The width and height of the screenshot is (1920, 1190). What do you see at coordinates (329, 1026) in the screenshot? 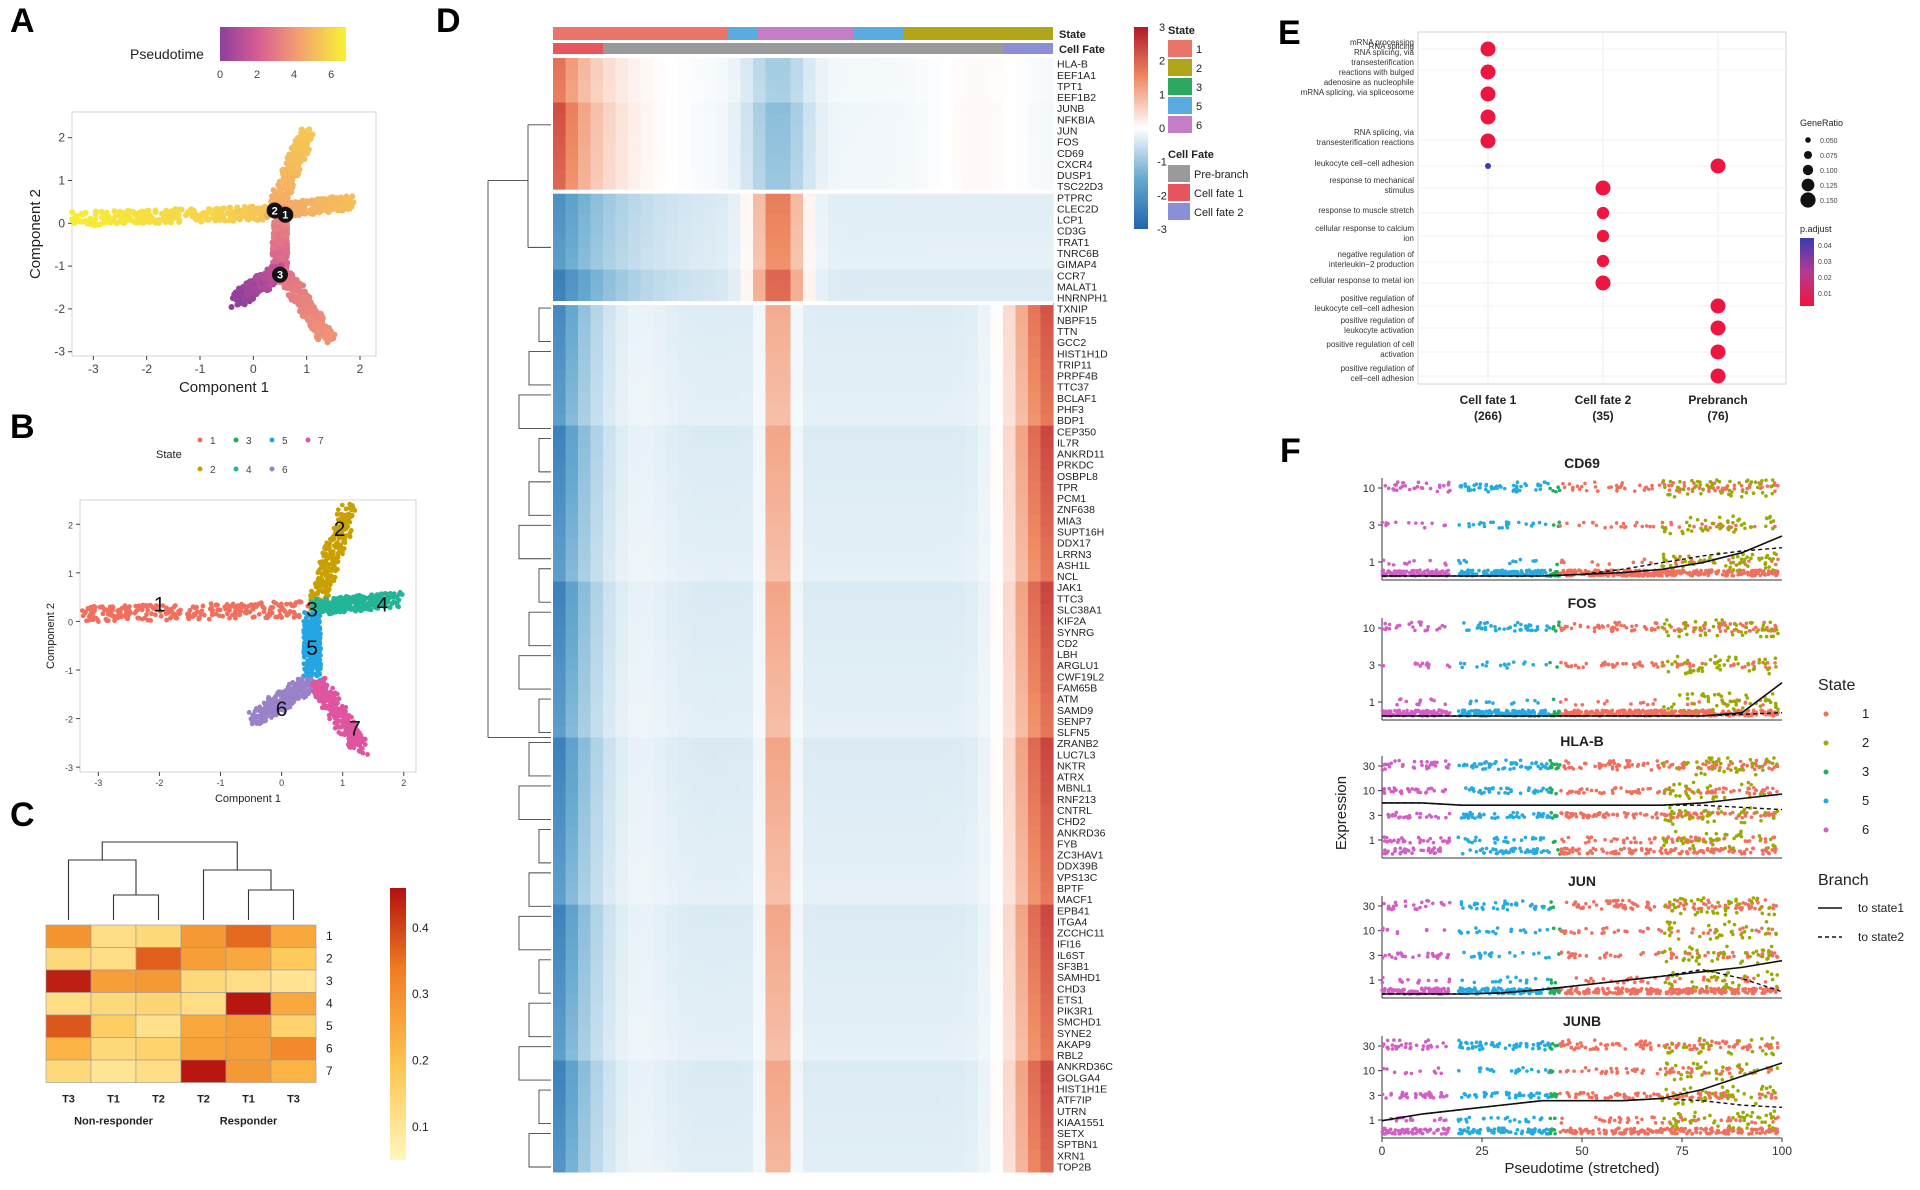
I see `row-label: 5` at bounding box center [329, 1026].